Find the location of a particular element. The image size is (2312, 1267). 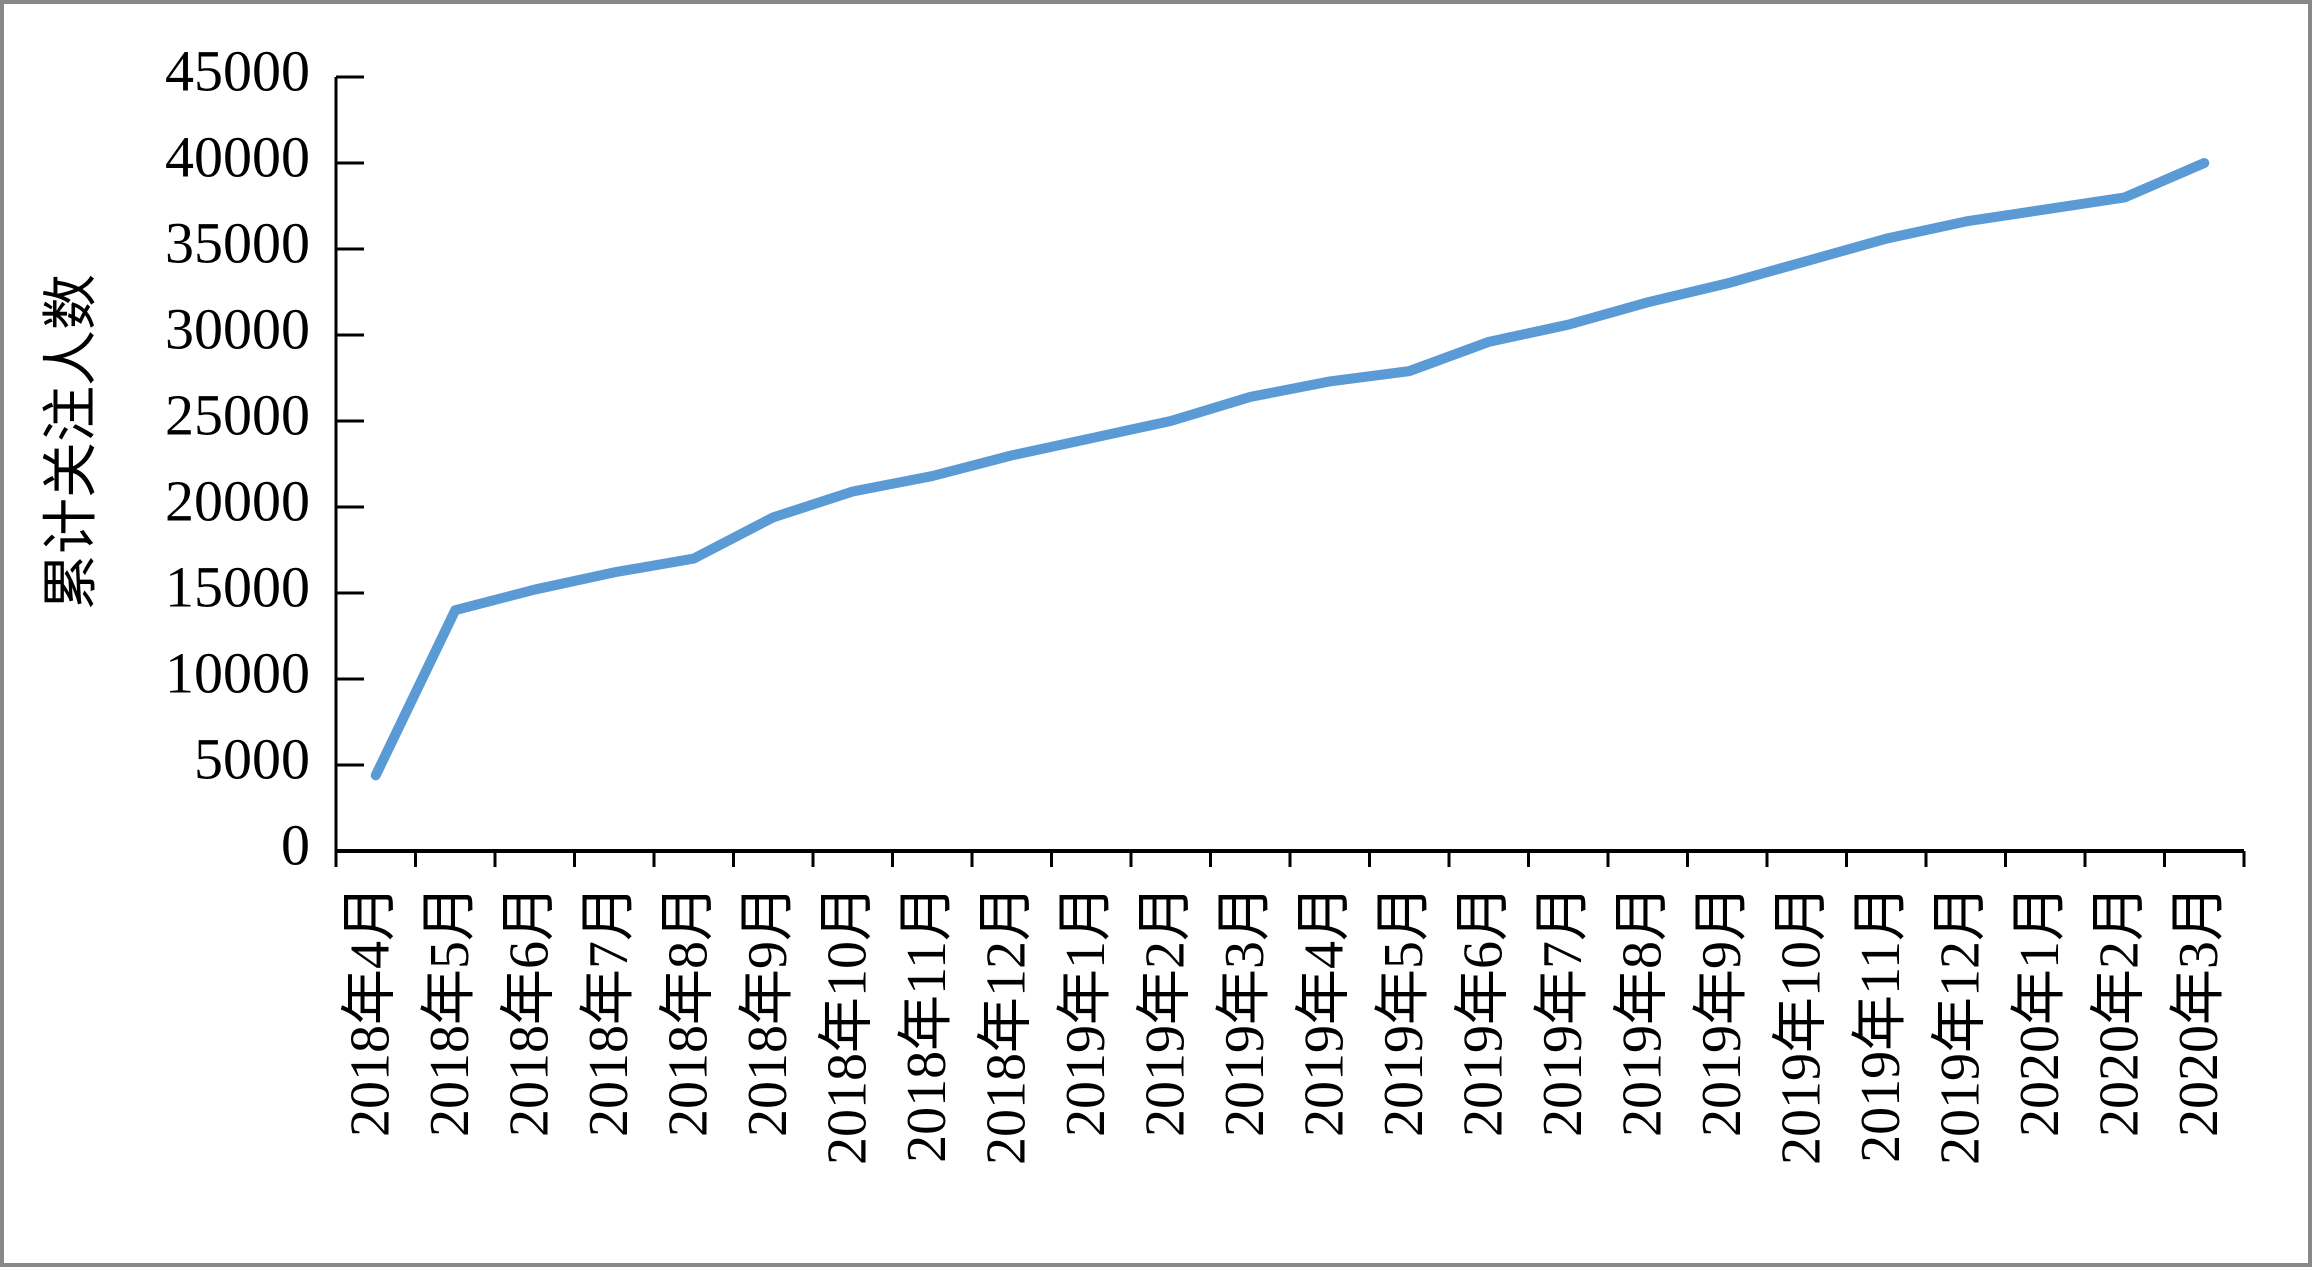

y-tick-label: 35000 is located at coordinates (237, 242).